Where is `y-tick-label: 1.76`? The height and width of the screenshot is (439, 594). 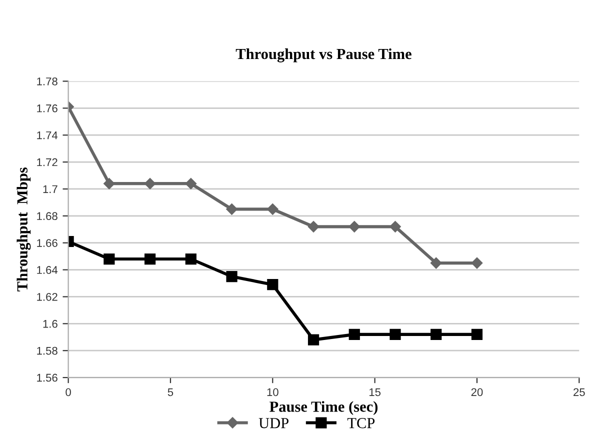
y-tick-label: 1.76 is located at coordinates (47, 108).